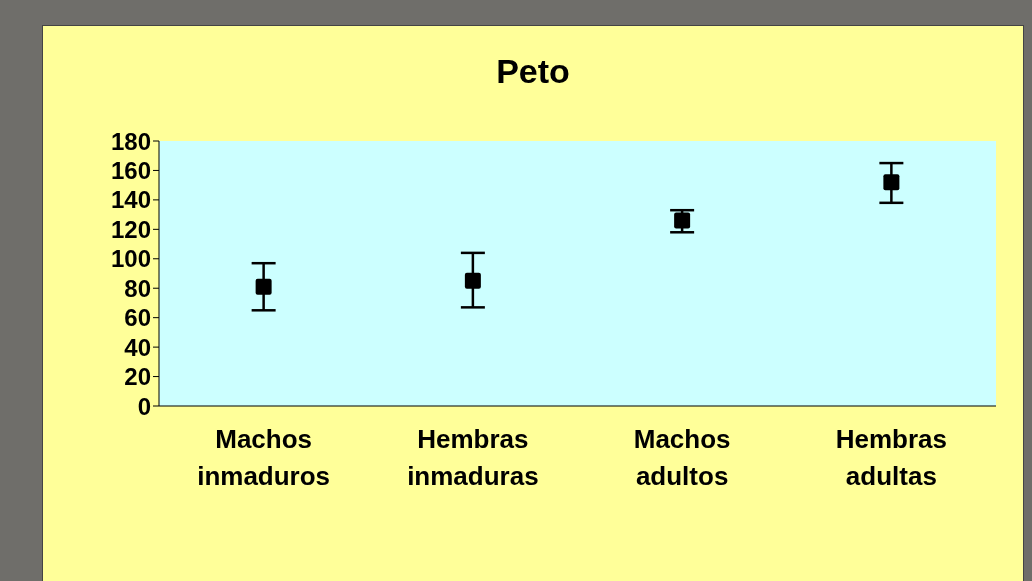 This screenshot has height=581, width=1032. Describe the element at coordinates (473, 457) in the screenshot. I see `x-tick-label: Hembras inmaduras` at that location.